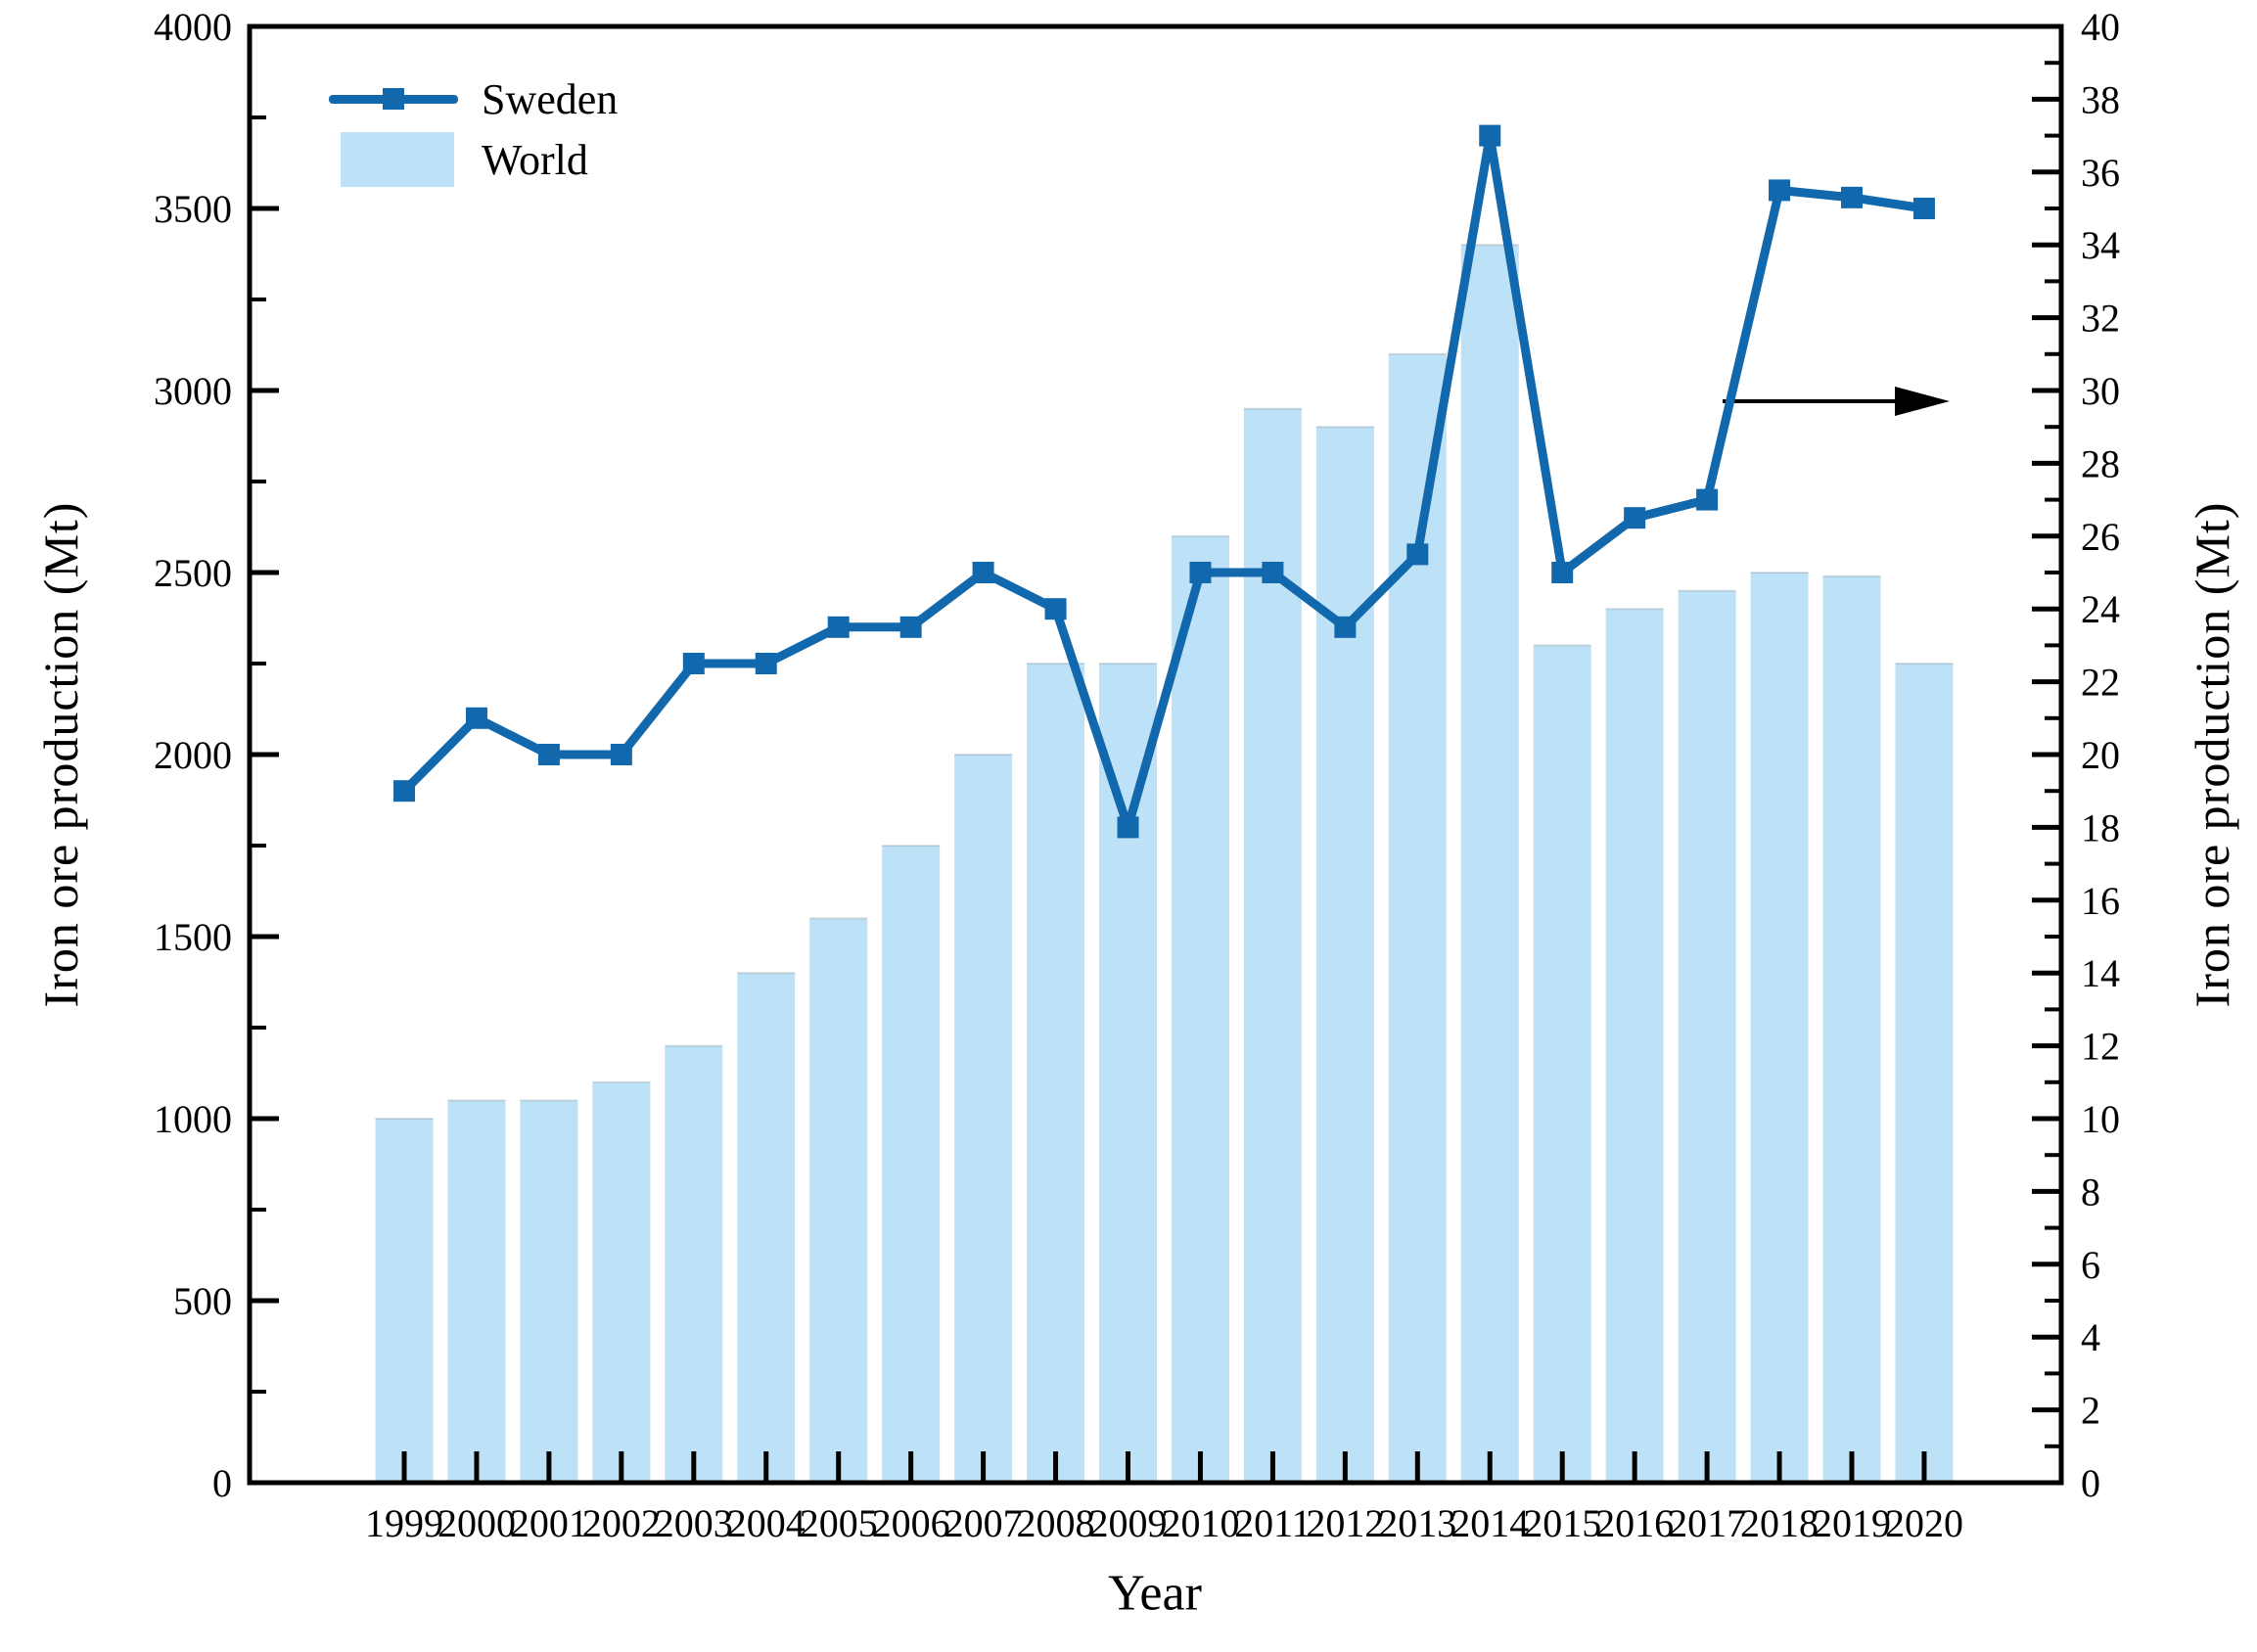  What do you see at coordinates (1128, 1073) in the screenshot?
I see `bar-2009` at bounding box center [1128, 1073].